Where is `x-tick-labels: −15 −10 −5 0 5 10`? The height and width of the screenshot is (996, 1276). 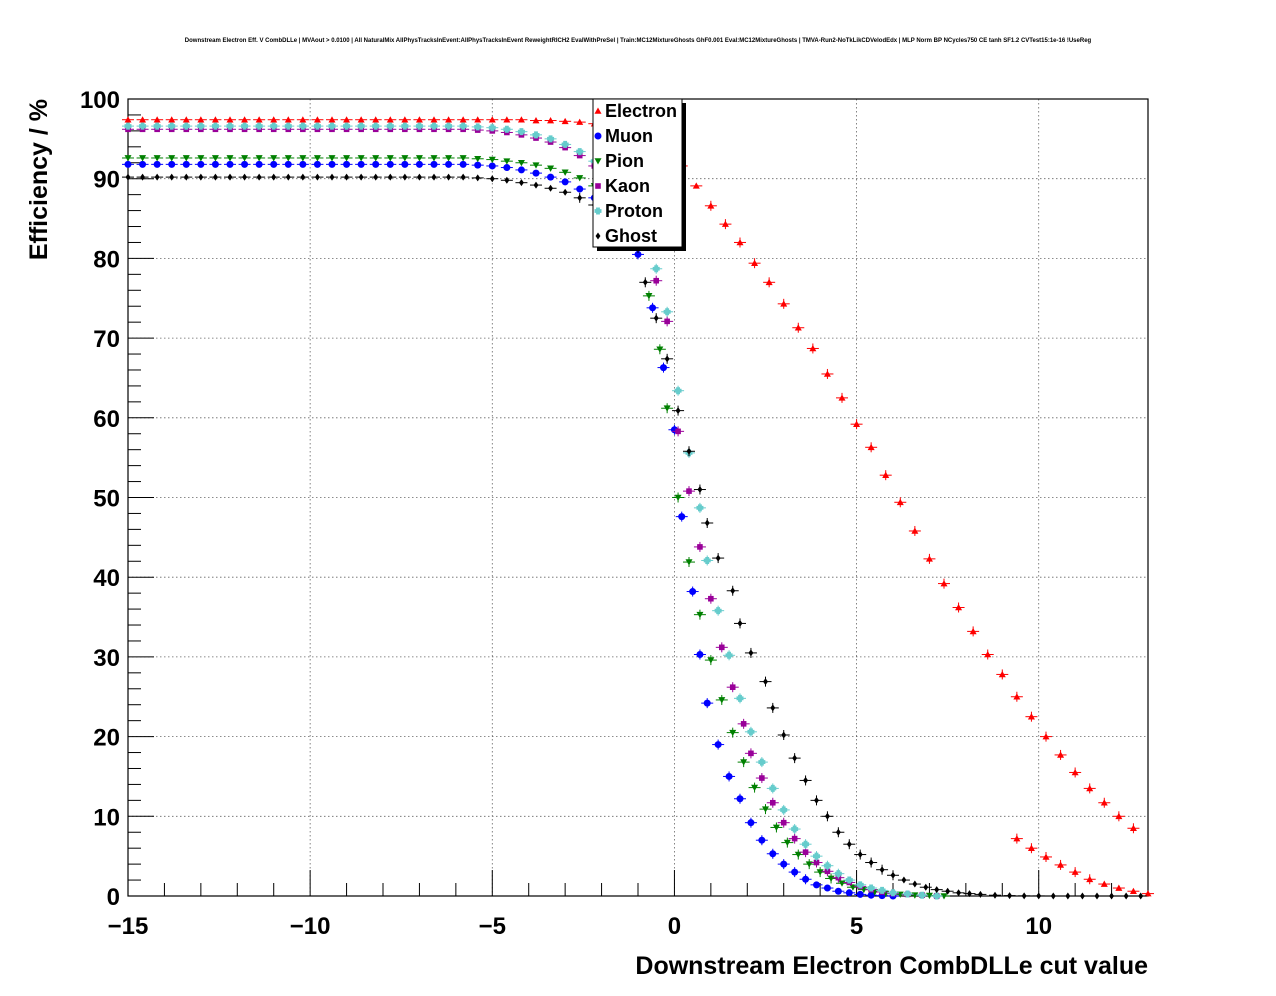
x-tick-labels: −15 −10 −5 0 5 10 is located at coordinates (580, 926).